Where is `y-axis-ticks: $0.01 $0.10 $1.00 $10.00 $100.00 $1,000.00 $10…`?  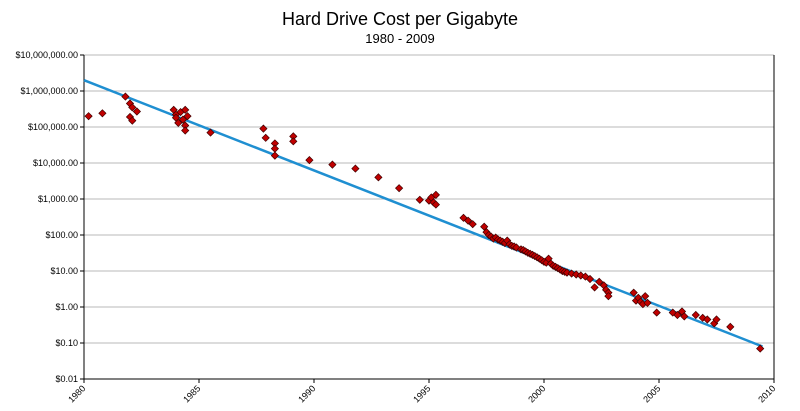
y-axis-ticks: $0.01 $0.10 $1.00 $10.00 $100.00 $1,000.00 $10… is located at coordinates (49, 217).